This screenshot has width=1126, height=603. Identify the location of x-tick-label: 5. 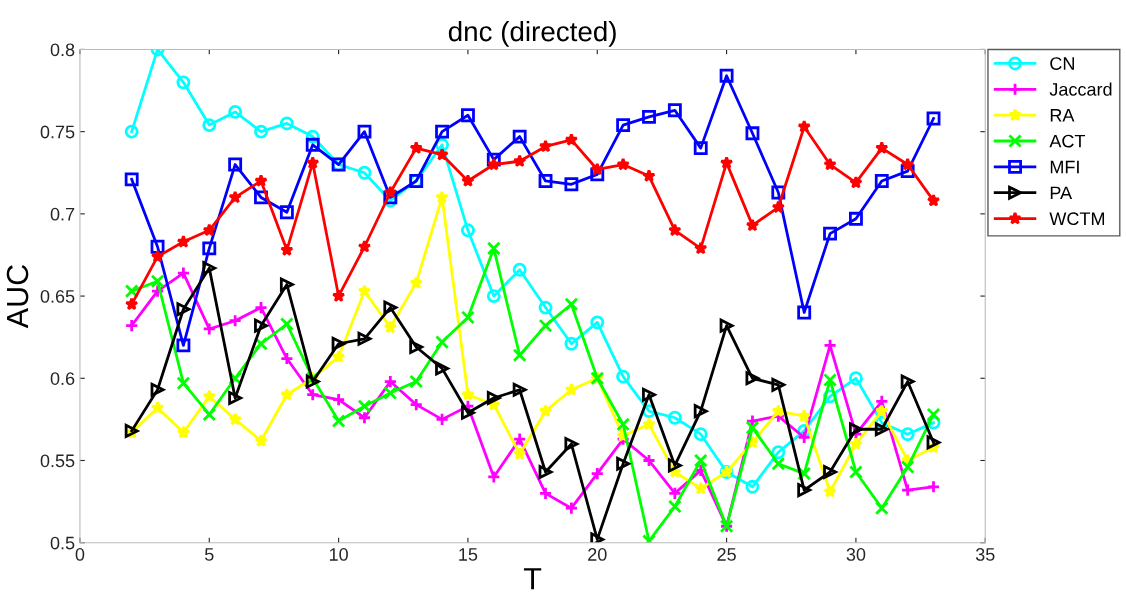
(209, 554).